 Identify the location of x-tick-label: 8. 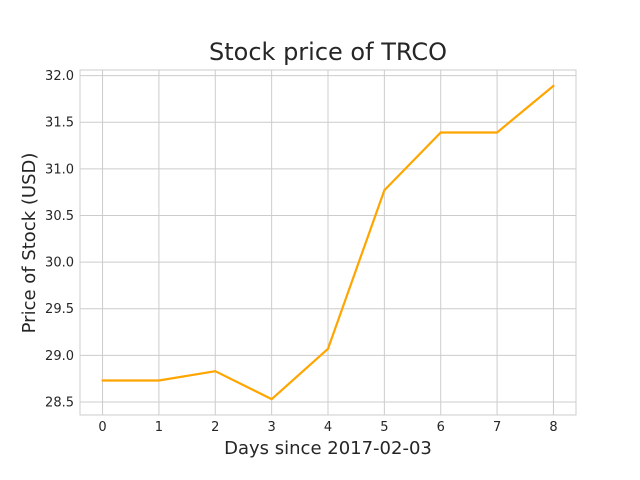
(553, 427).